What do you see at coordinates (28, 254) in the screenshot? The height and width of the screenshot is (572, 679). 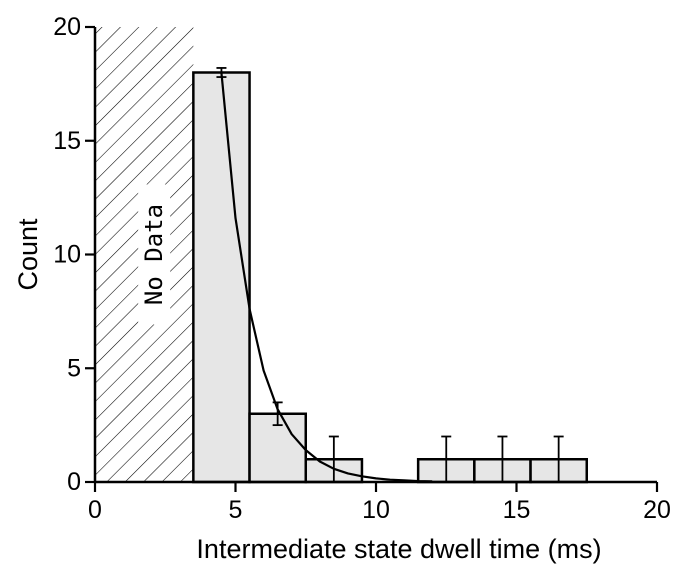 I see `y-axis-title: Count` at bounding box center [28, 254].